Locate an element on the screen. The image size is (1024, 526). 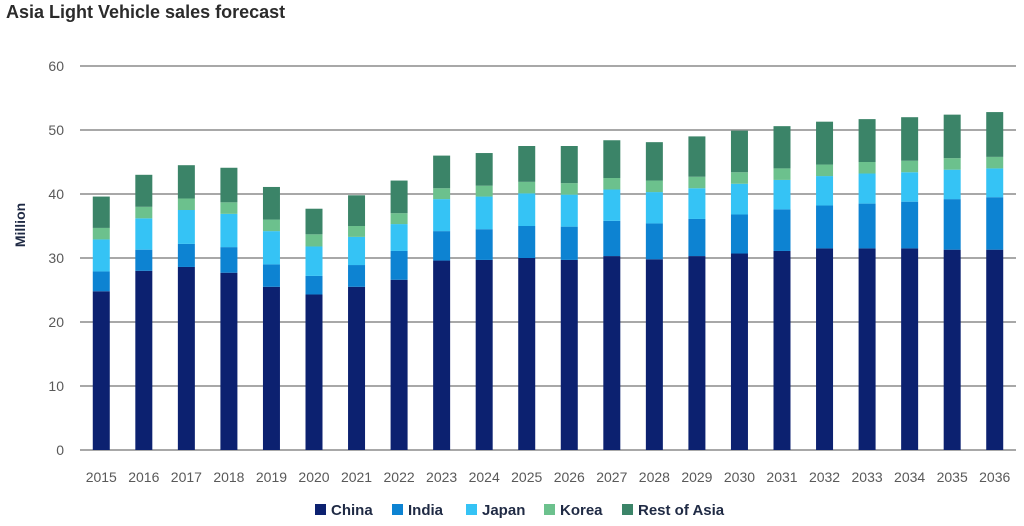
x-tick-label: 2029 is located at coordinates (696, 477).